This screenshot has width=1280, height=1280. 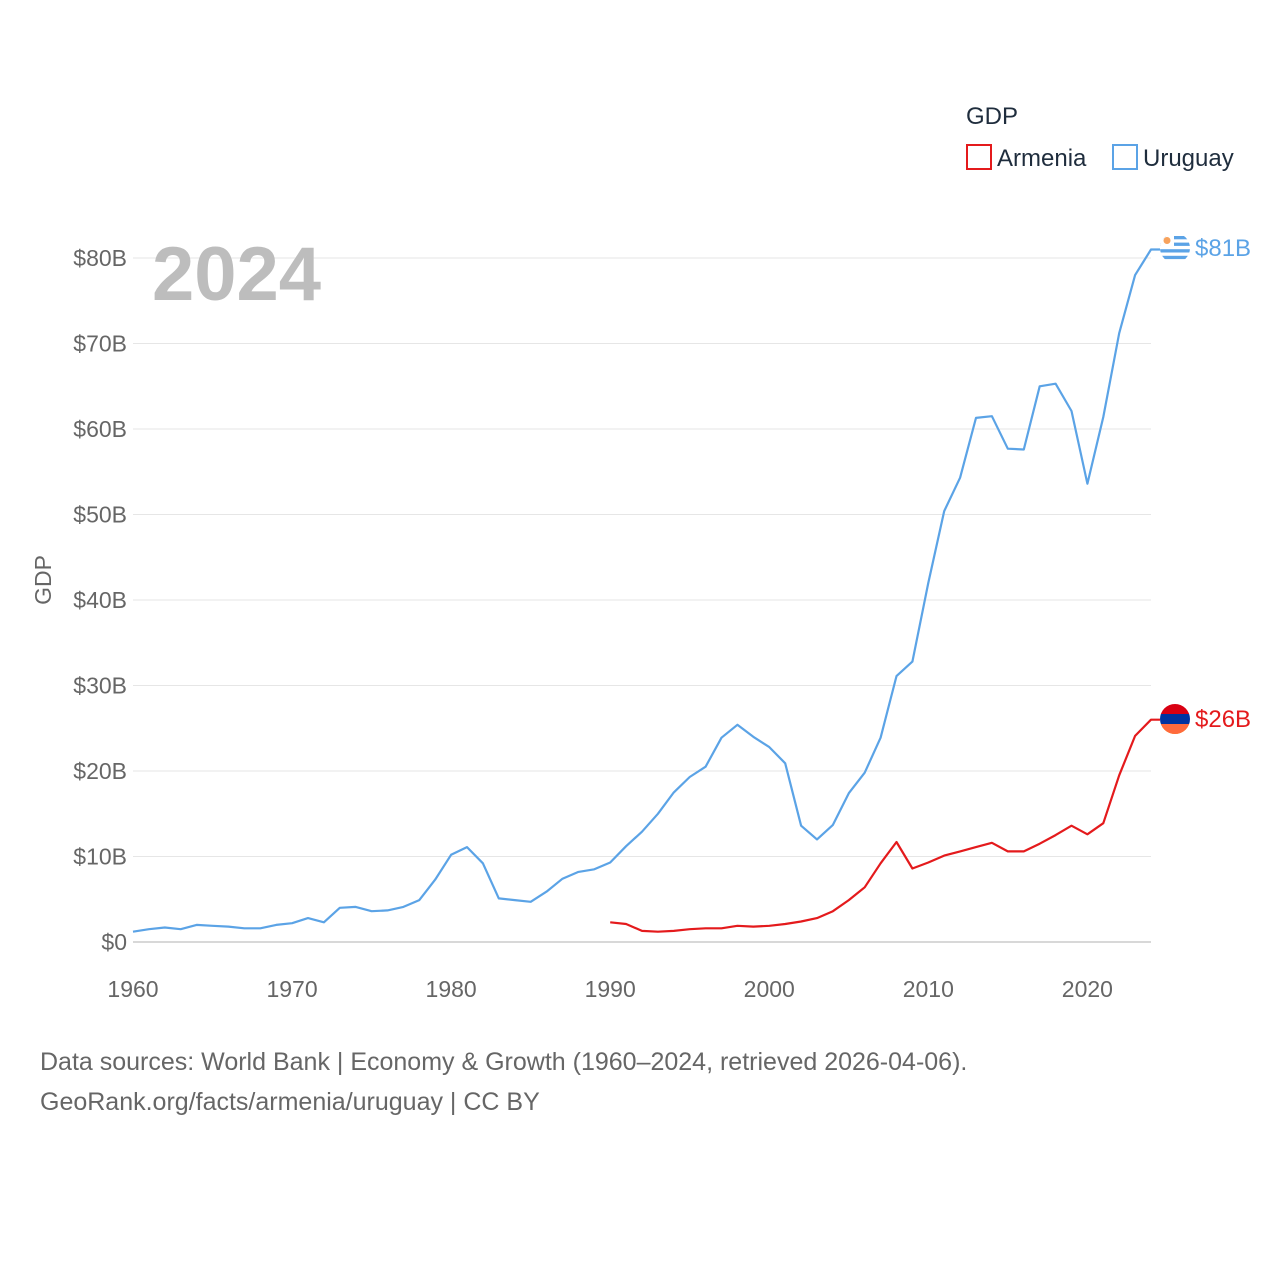 What do you see at coordinates (928, 989) in the screenshot?
I see `x-tick-label: 2010` at bounding box center [928, 989].